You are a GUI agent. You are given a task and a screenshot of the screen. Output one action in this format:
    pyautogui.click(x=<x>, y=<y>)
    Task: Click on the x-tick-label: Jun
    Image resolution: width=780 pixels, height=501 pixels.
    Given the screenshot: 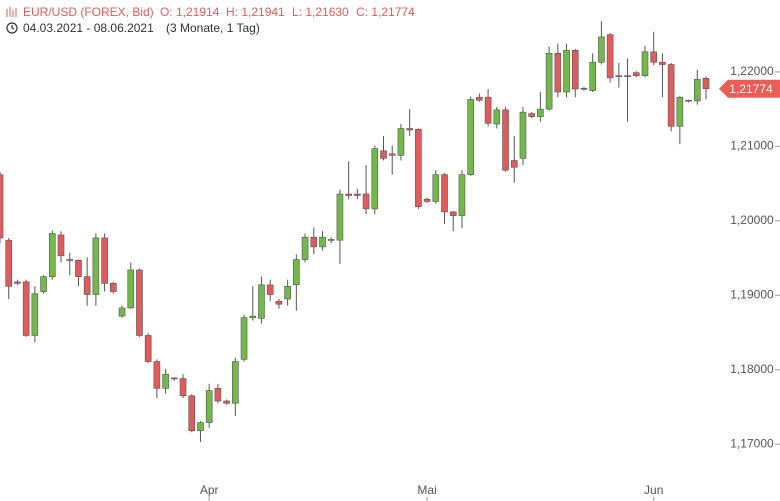 What is the action you would take?
    pyautogui.click(x=653, y=490)
    